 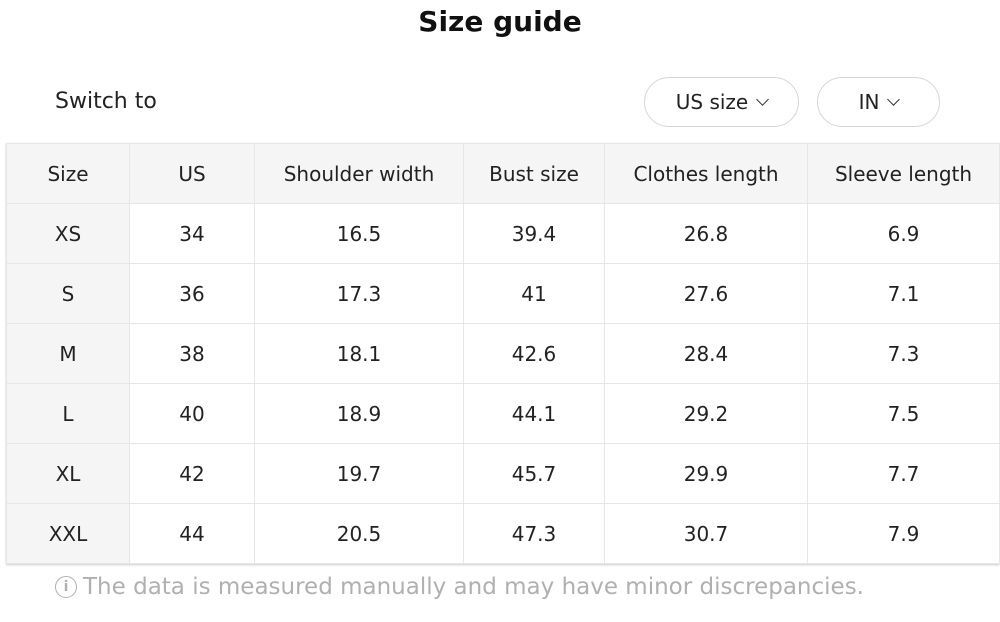 I want to click on value-cell: 7.1, so click(x=903, y=293).